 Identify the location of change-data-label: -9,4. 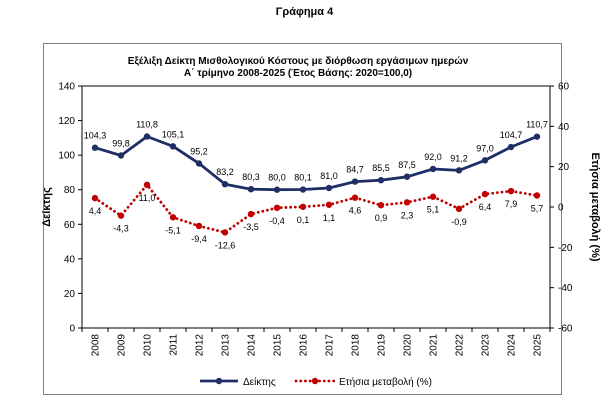
(199, 239).